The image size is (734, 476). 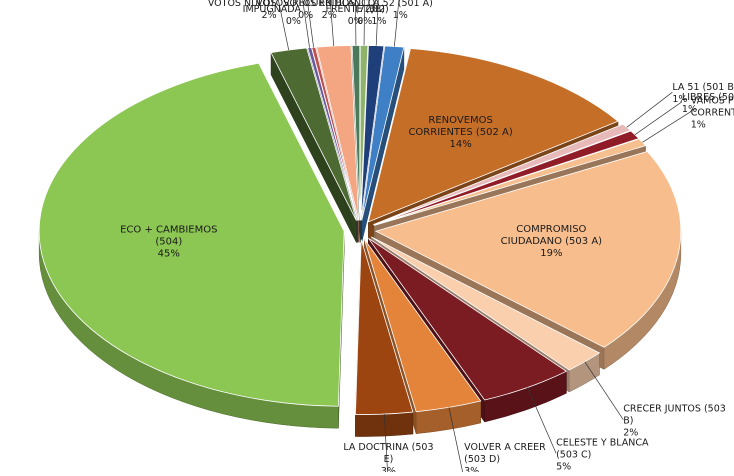 What do you see at coordinates (712, 101) in the screenshot?
I see `slice-label-line: VAMOS PUEBLO` at bounding box center [712, 101].